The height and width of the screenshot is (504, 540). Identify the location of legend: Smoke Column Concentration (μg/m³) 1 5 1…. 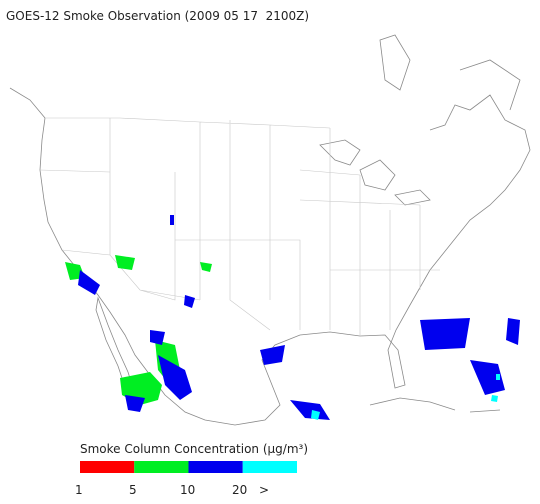
(191, 469).